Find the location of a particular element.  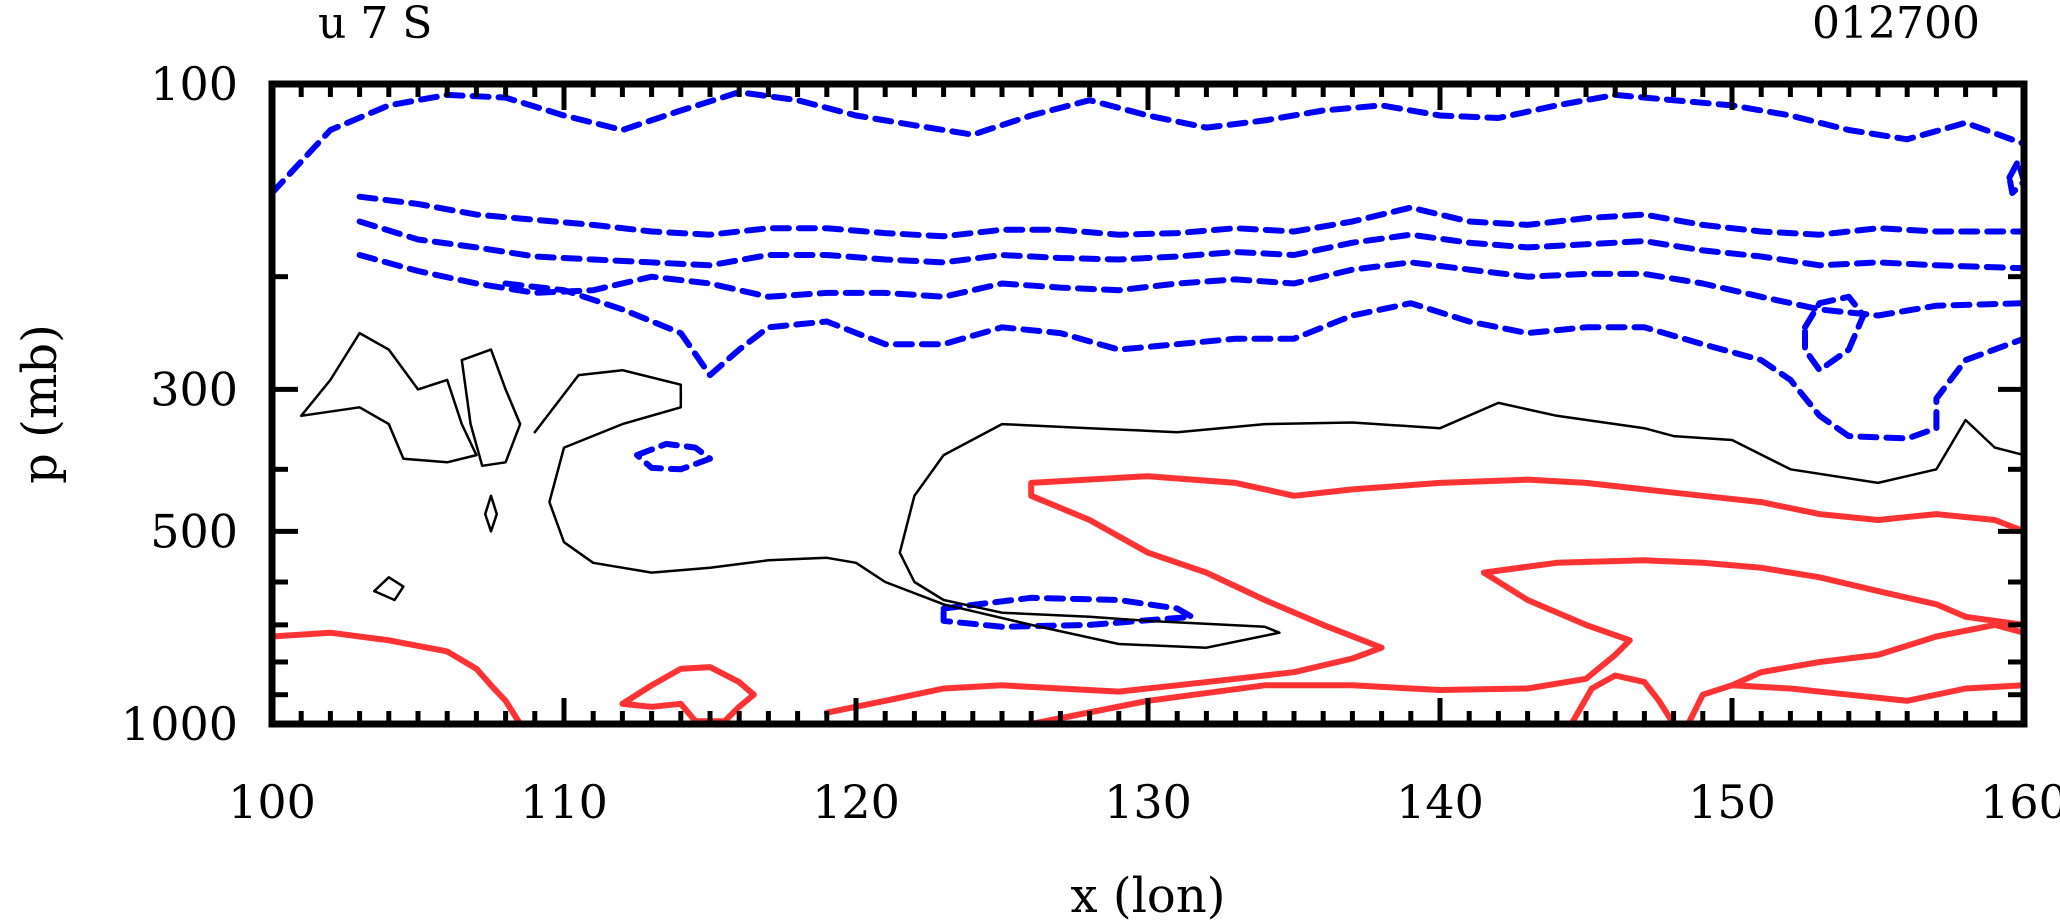

x-tick-label: 110 is located at coordinates (564, 802).